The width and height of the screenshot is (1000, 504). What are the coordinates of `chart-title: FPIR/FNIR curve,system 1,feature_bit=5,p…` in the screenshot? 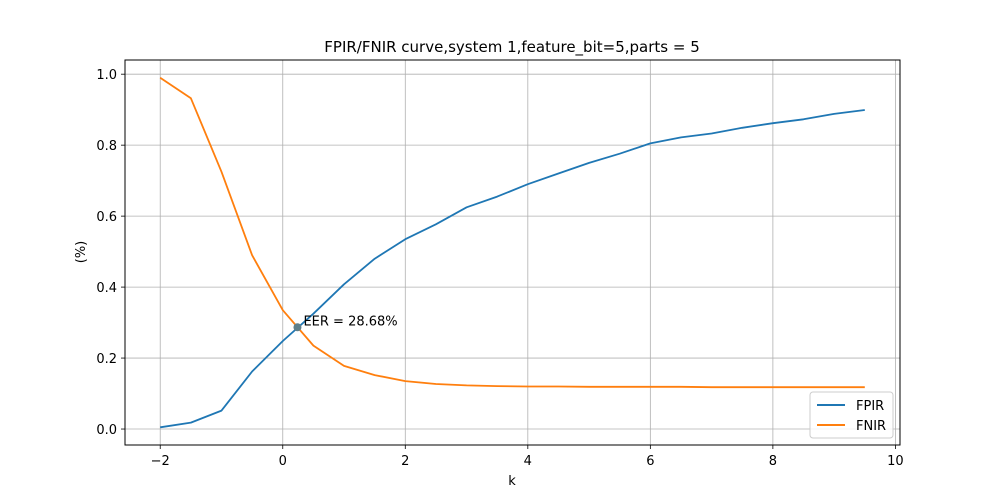 It's located at (511, 47).